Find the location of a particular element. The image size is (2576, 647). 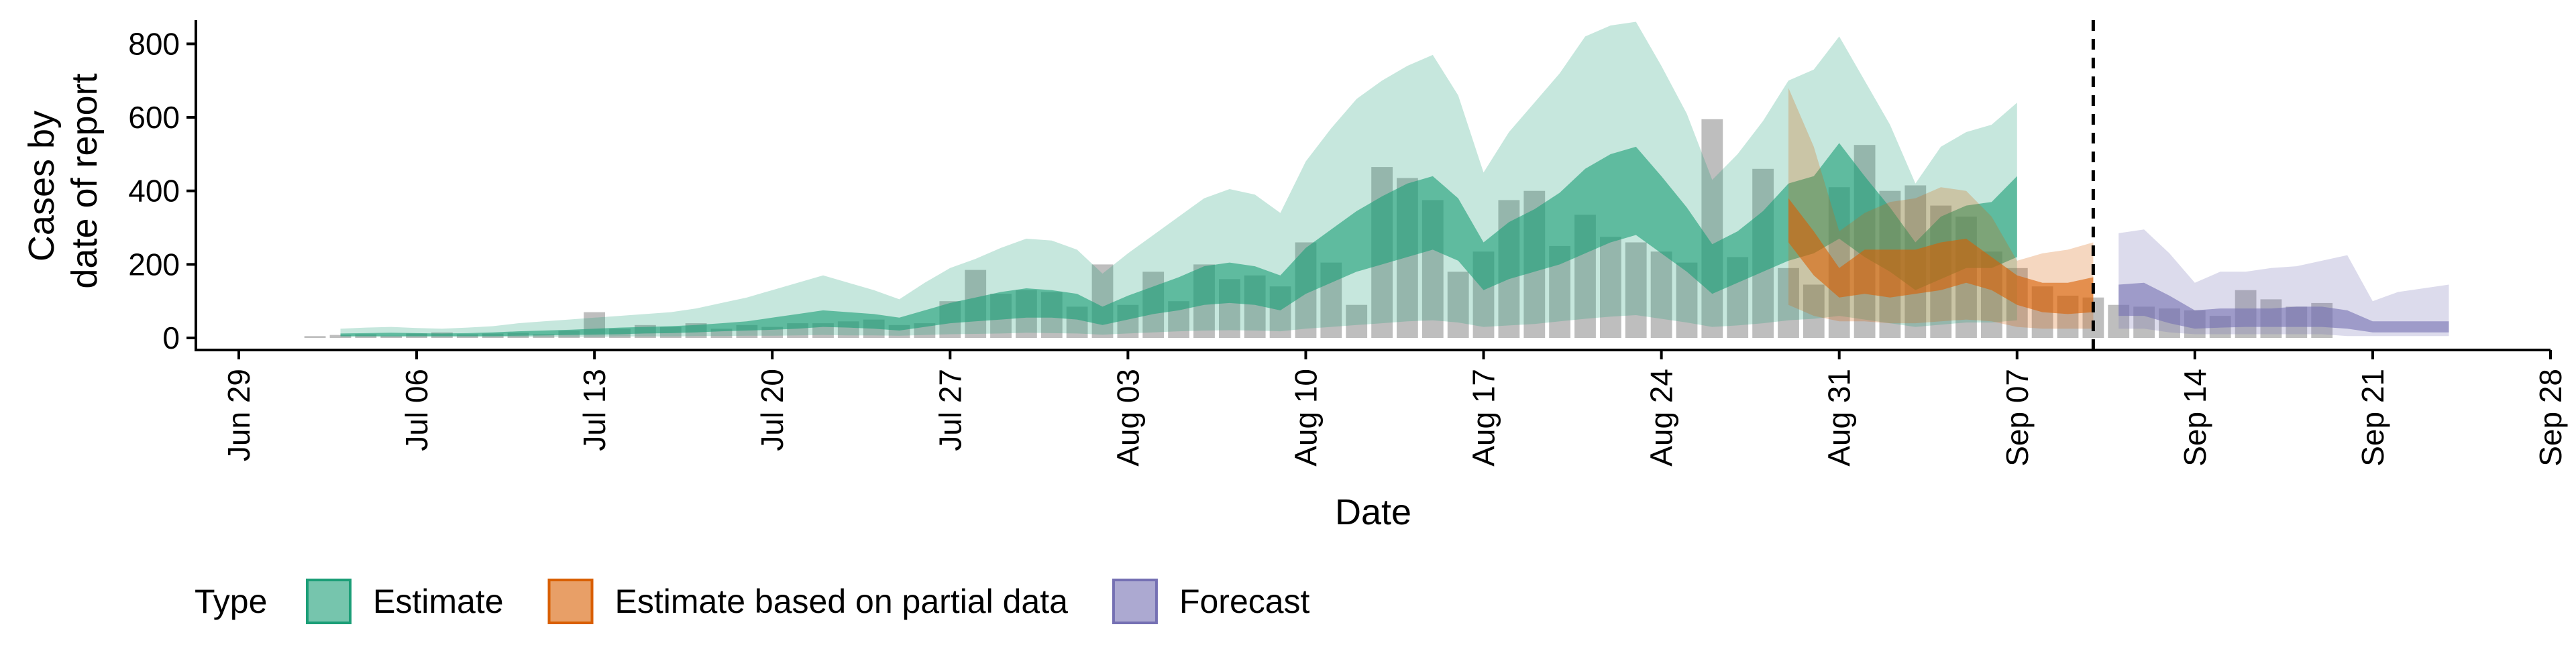

x-tick-label: Jul 27 is located at coordinates (949, 410).